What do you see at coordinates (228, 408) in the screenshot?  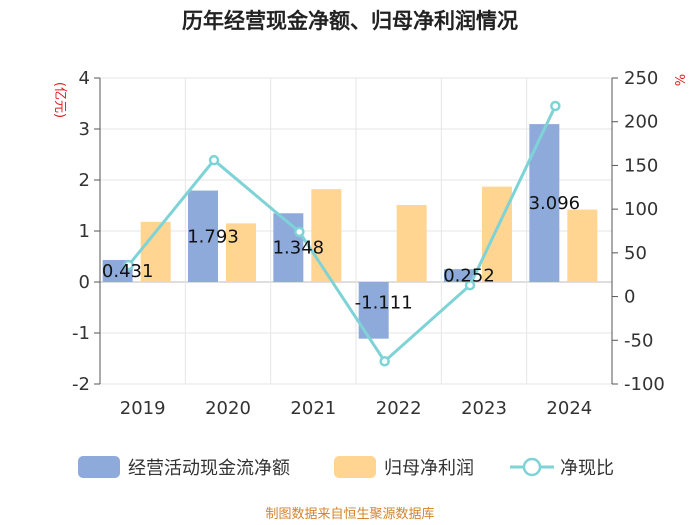 I see `x-tick-label: 2020` at bounding box center [228, 408].